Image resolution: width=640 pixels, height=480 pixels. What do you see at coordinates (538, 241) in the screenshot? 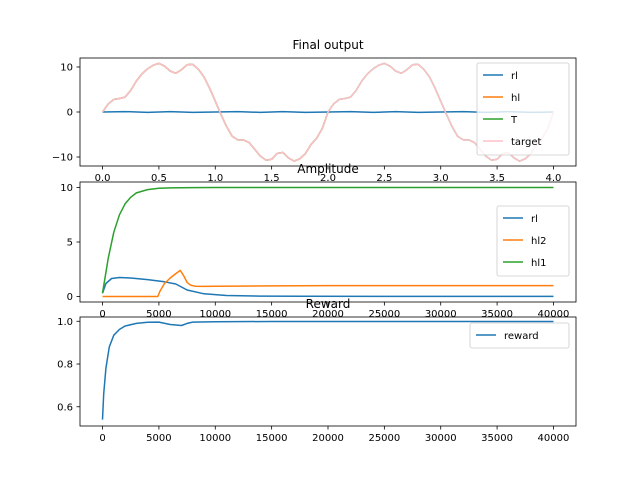
I see `legend-label: hl2` at bounding box center [538, 241].